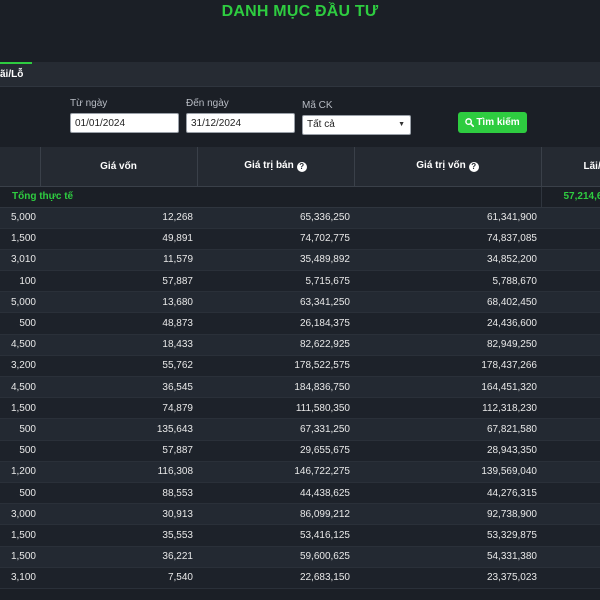 The height and width of the screenshot is (600, 600). Describe the element at coordinates (401, 124) in the screenshot. I see `chevron-down-icon: ▼` at that location.